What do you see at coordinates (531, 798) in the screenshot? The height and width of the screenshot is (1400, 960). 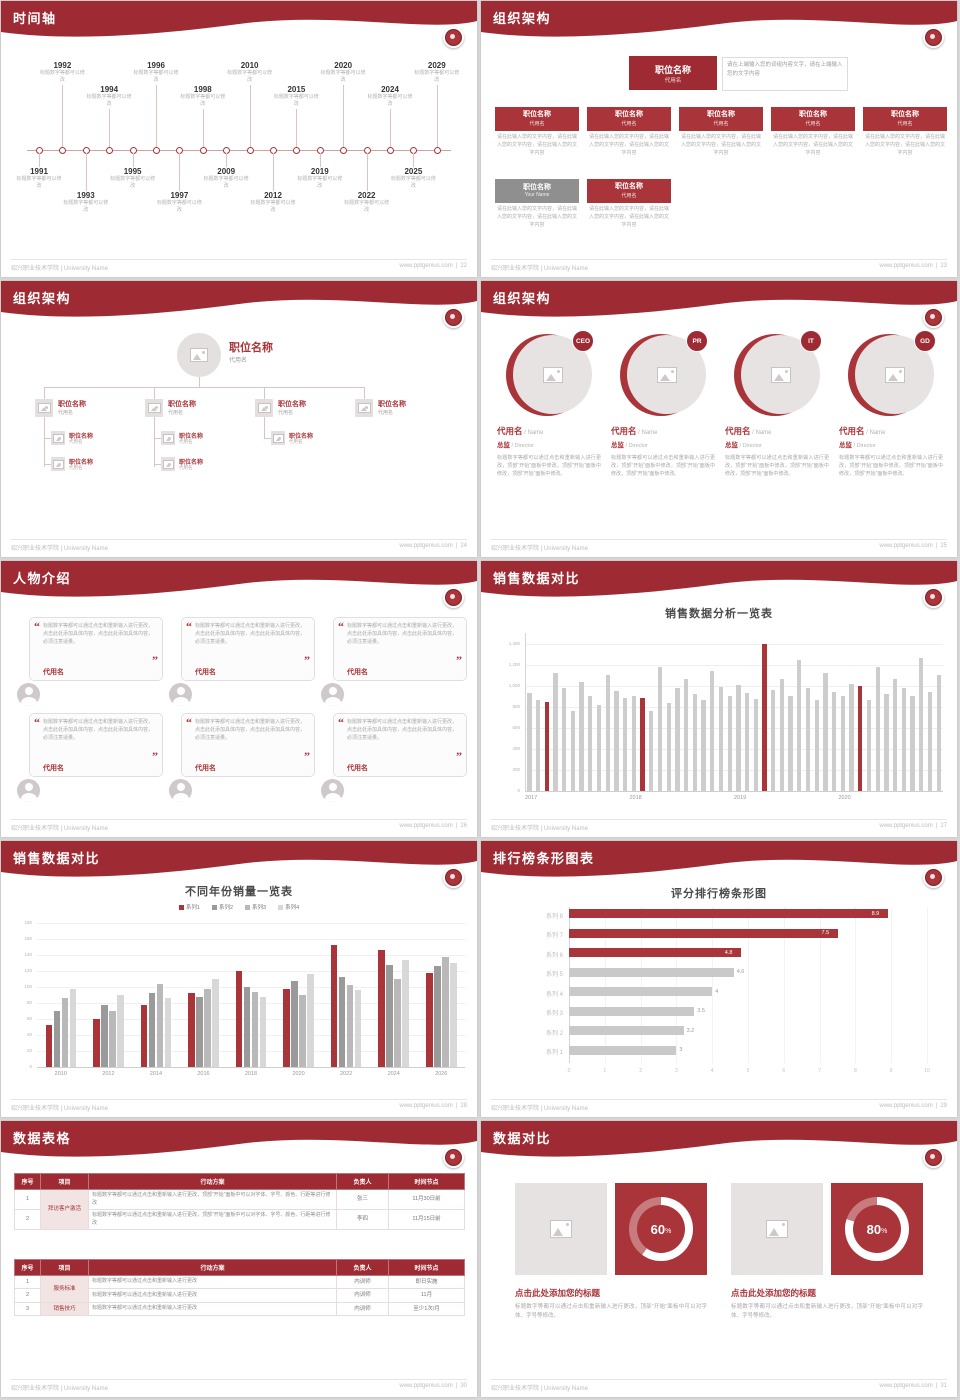 I see `x-tick-label: 2017` at bounding box center [531, 798].